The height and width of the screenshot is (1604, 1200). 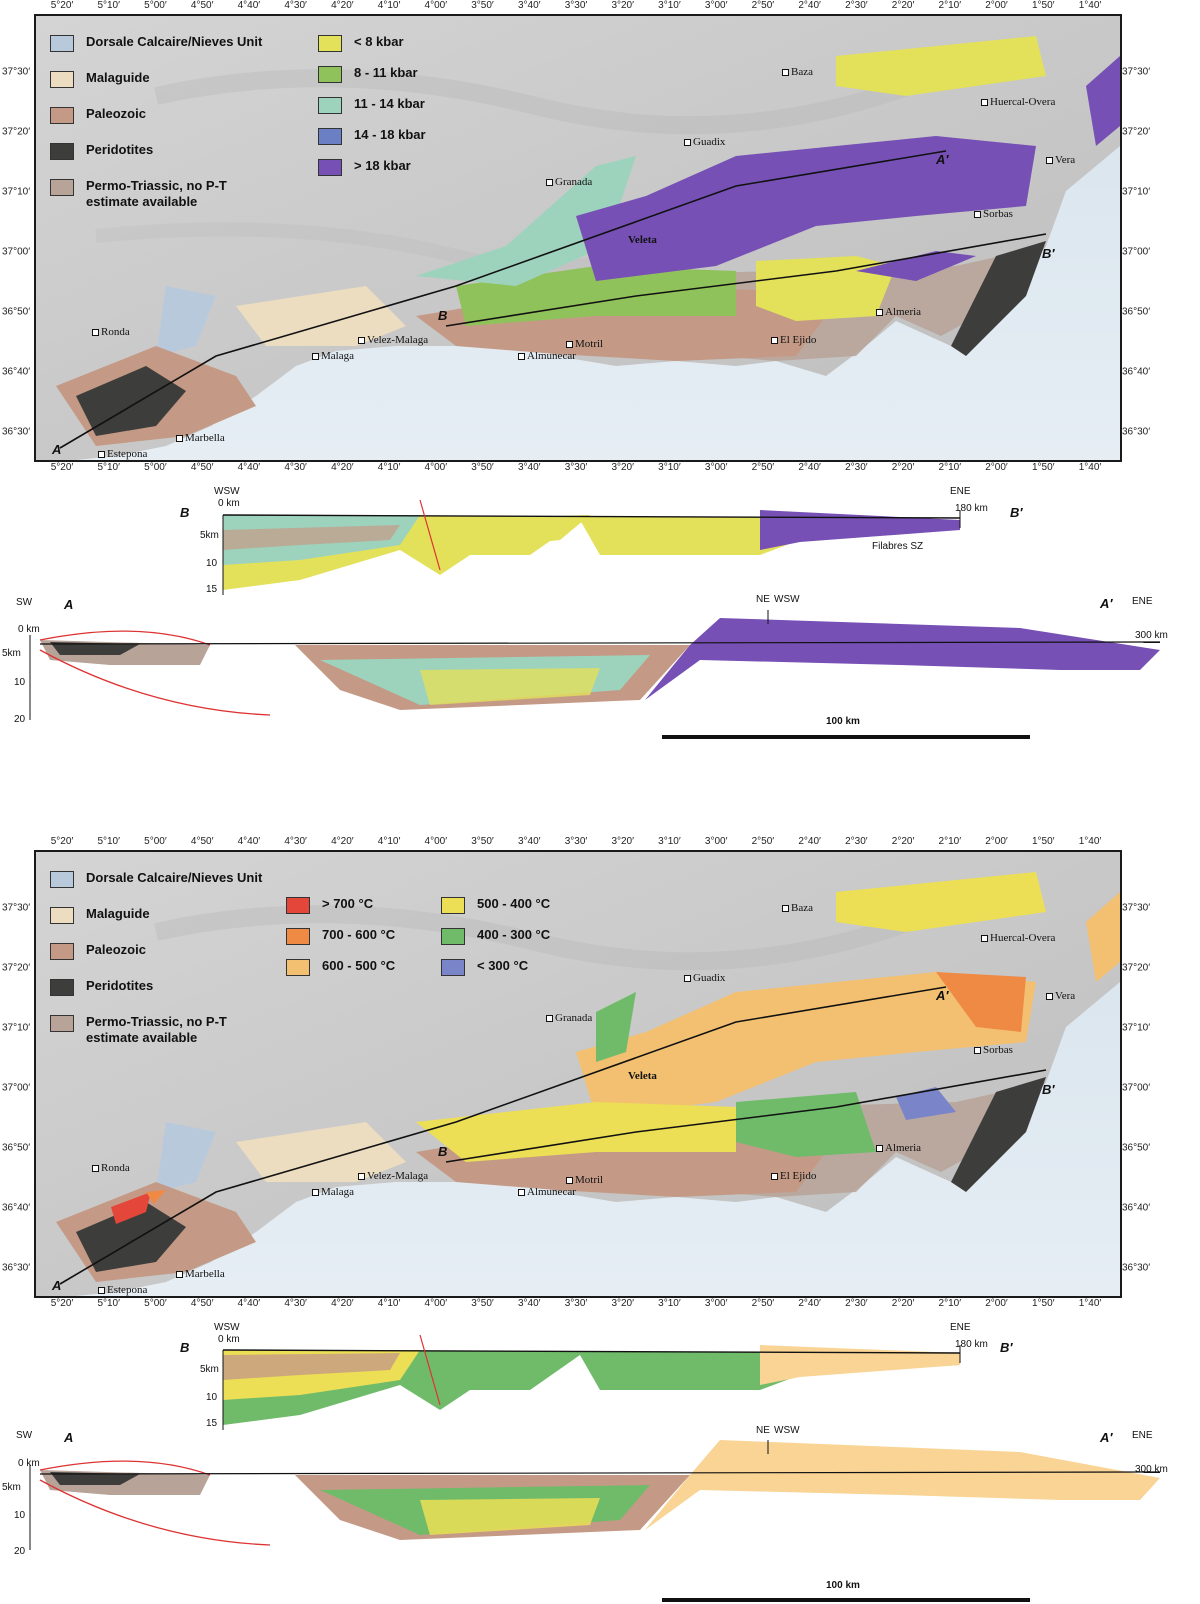 What do you see at coordinates (389, 5) in the screenshot?
I see `lon-label-top: 4°10′` at bounding box center [389, 5].